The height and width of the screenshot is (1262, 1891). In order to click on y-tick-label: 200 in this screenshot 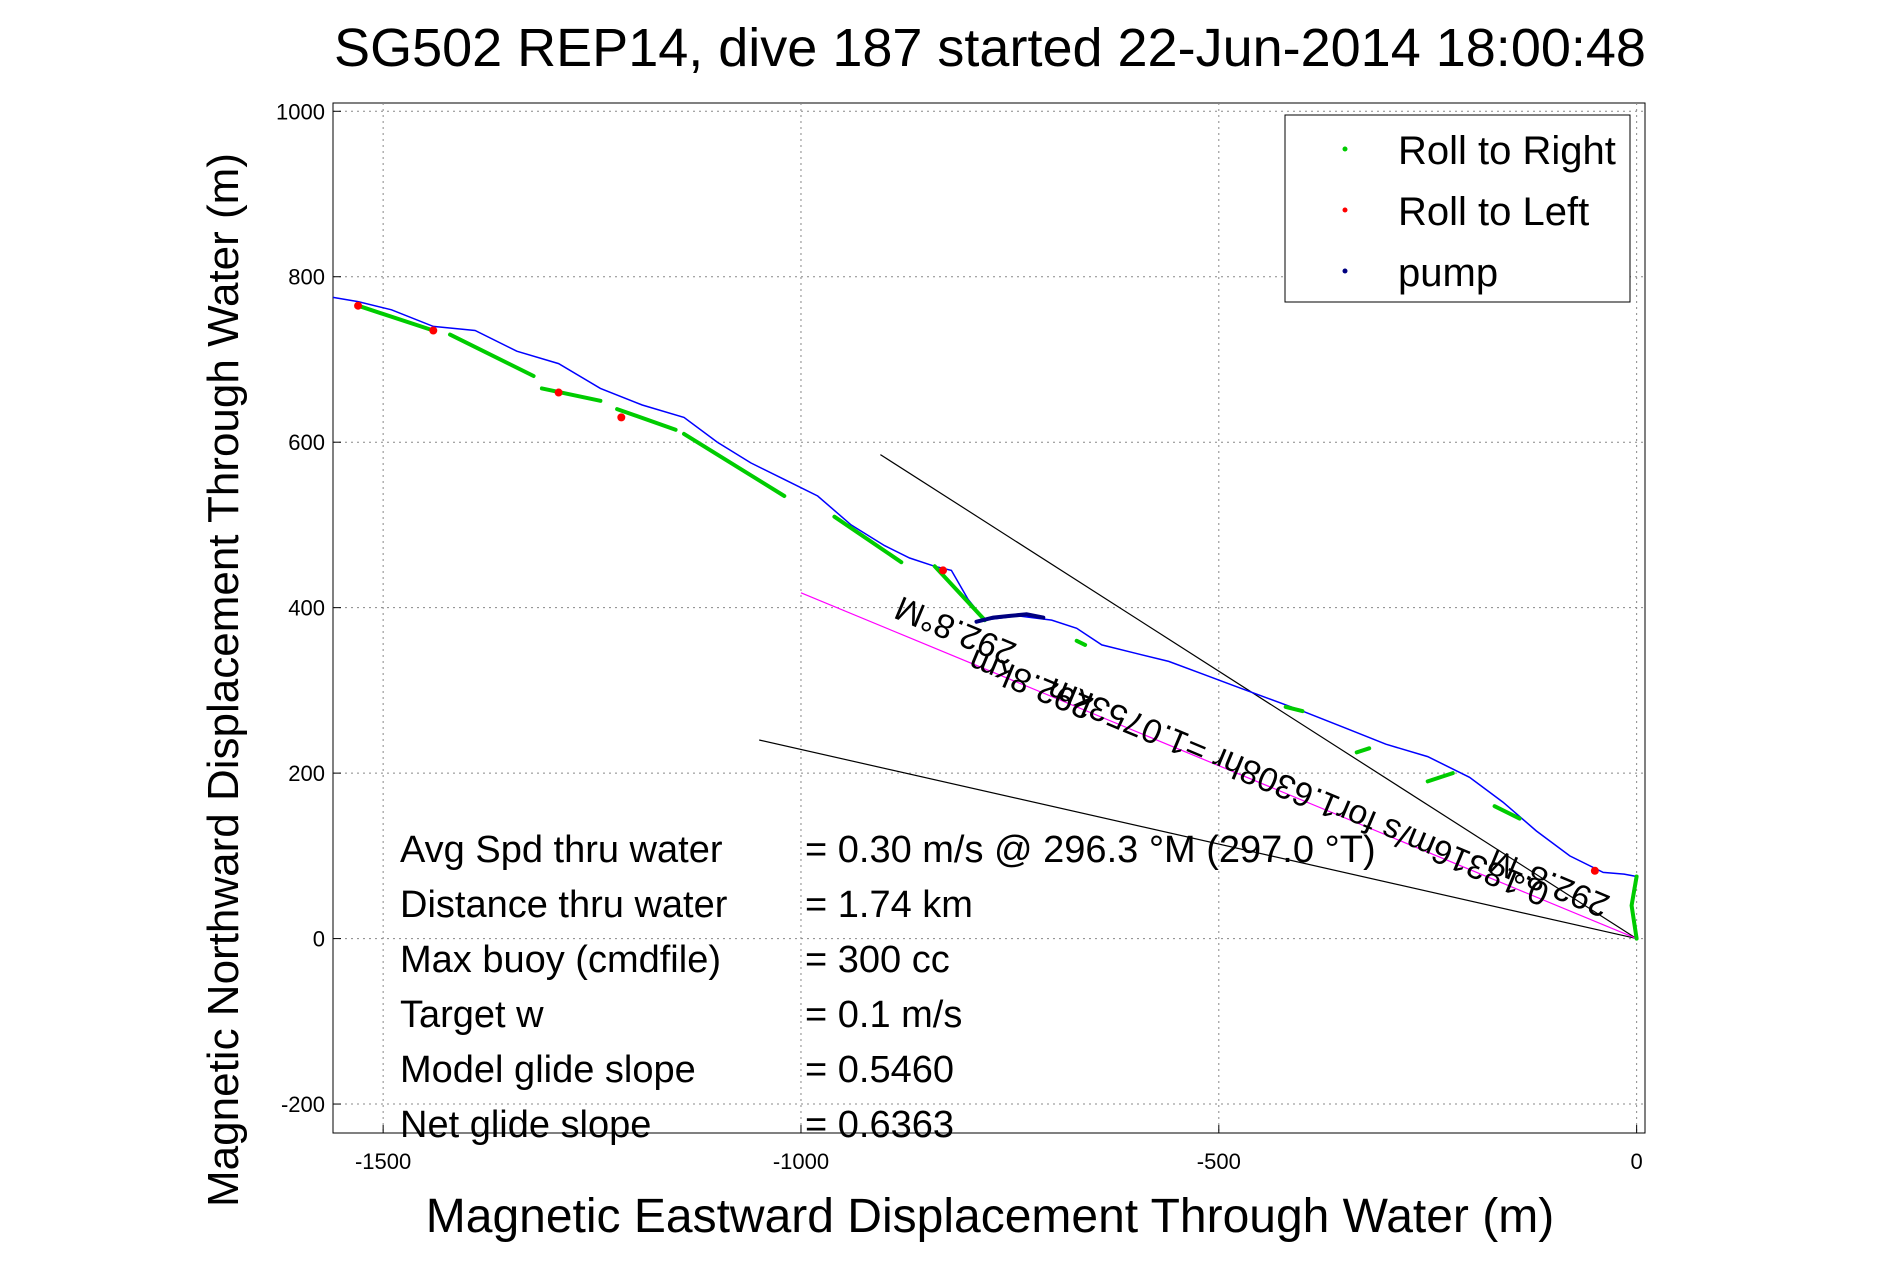, I will do `click(306, 773)`.